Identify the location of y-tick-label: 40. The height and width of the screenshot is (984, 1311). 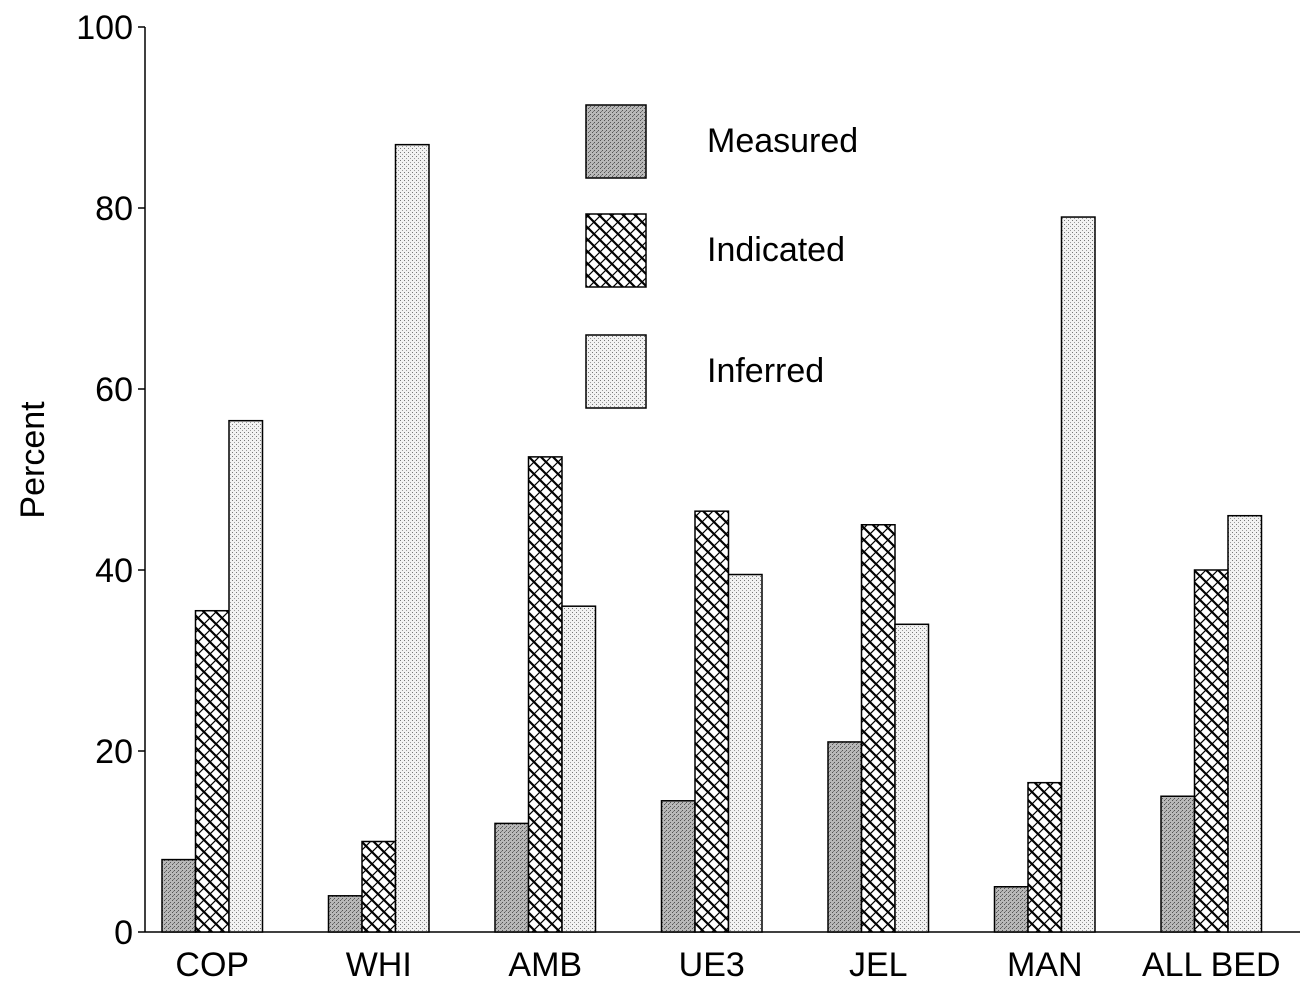
(114, 571).